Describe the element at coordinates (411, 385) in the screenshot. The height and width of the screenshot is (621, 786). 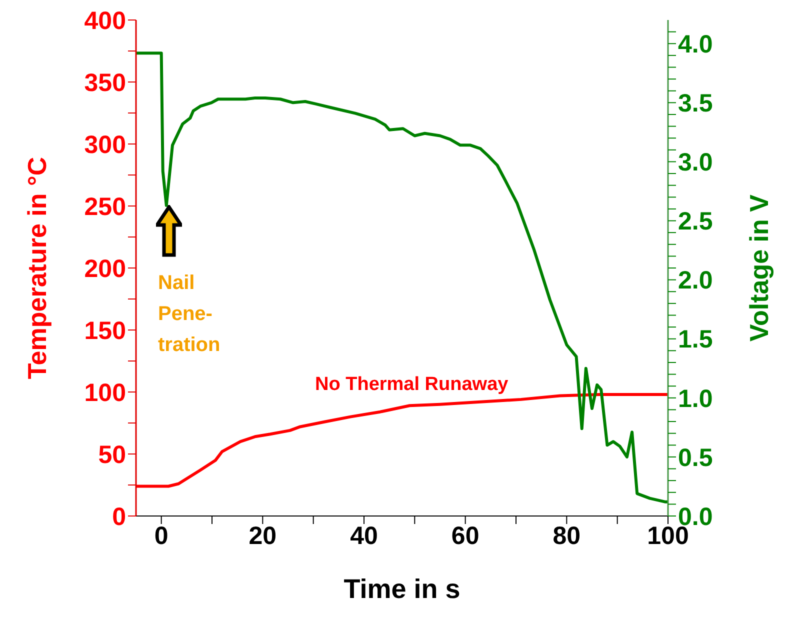
I see `annotation: No Thermal Runaway` at that location.